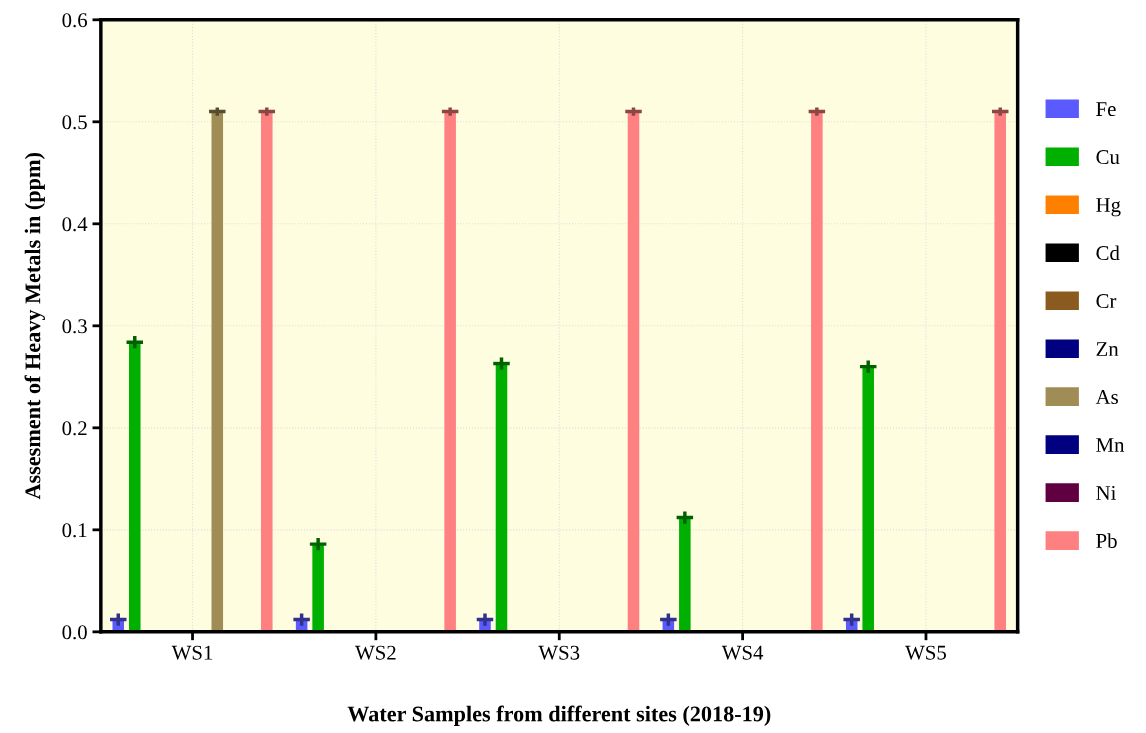  Describe the element at coordinates (75, 224) in the screenshot. I see `y-tick-label: 0.4` at that location.